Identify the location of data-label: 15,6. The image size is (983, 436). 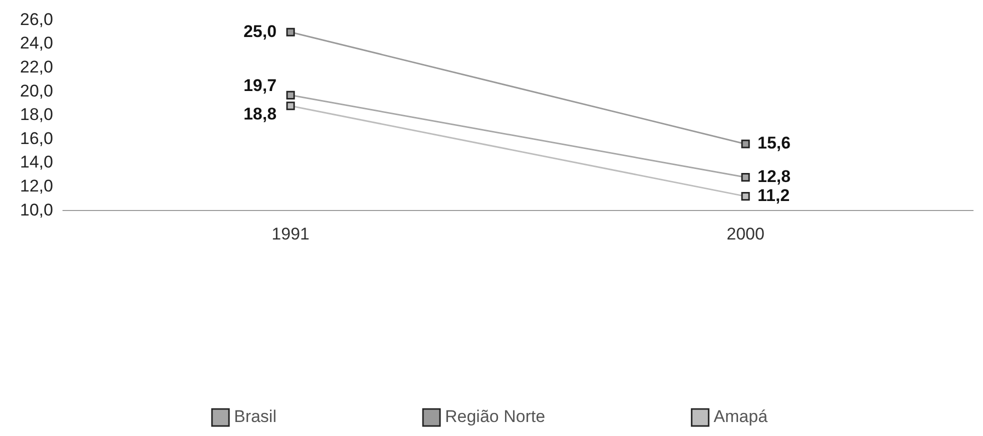
(774, 143).